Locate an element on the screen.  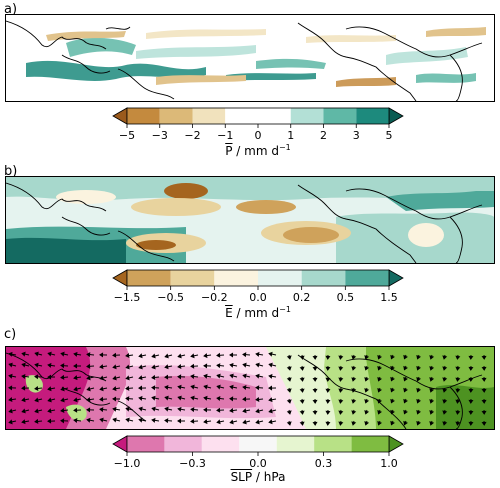
colorbar-b-label: E / mm d−1 is located at coordinates (258, 312).